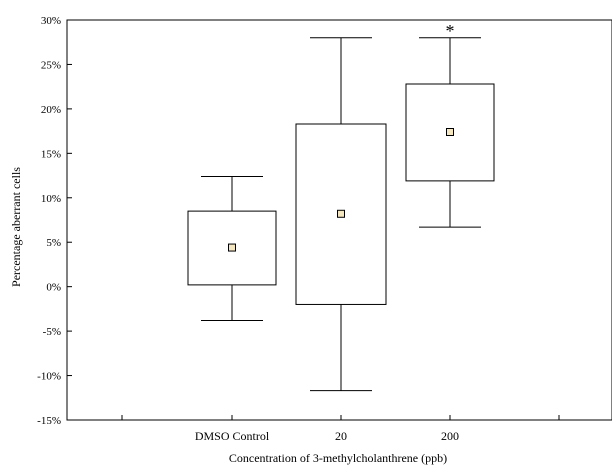  Describe the element at coordinates (53, 243) in the screenshot. I see `y-tick-label: 5%` at that location.